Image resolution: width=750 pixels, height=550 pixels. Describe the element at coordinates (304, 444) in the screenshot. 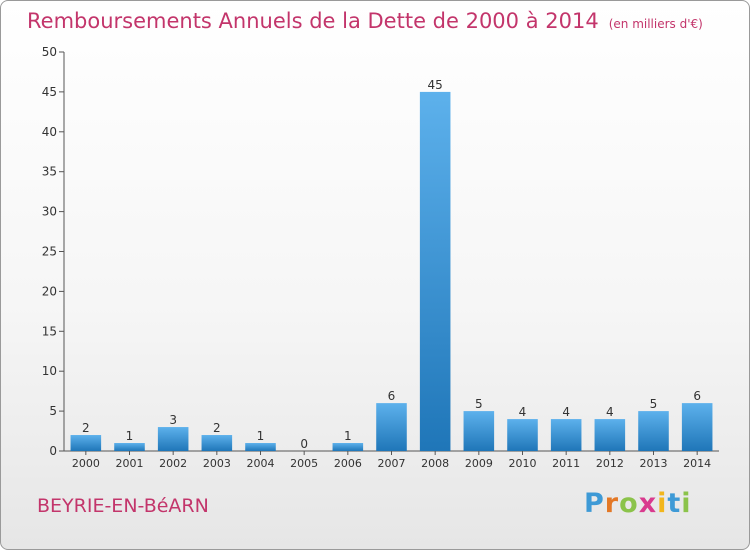

I see `bar-value-label: 0` at that location.